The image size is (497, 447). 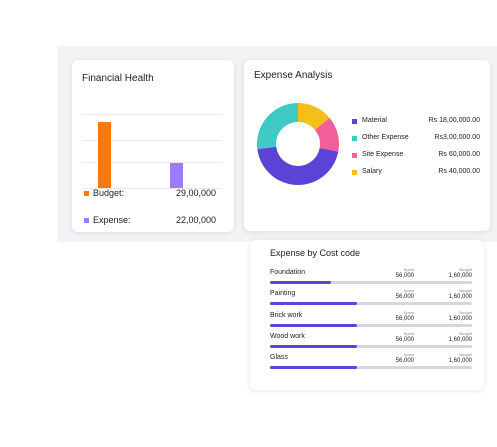 What do you see at coordinates (86, 221) in the screenshot?
I see `expense-swatch` at bounding box center [86, 221].